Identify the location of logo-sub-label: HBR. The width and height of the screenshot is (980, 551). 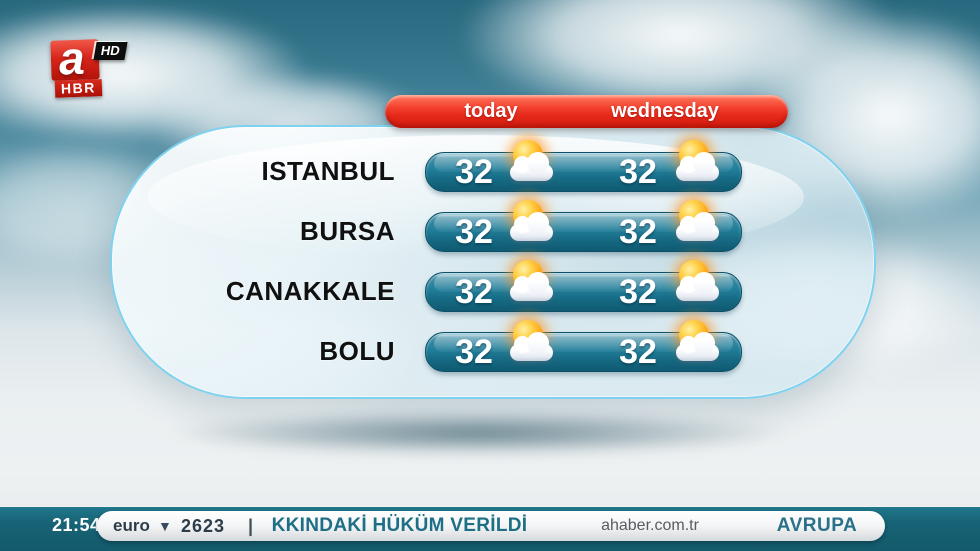
(78, 88).